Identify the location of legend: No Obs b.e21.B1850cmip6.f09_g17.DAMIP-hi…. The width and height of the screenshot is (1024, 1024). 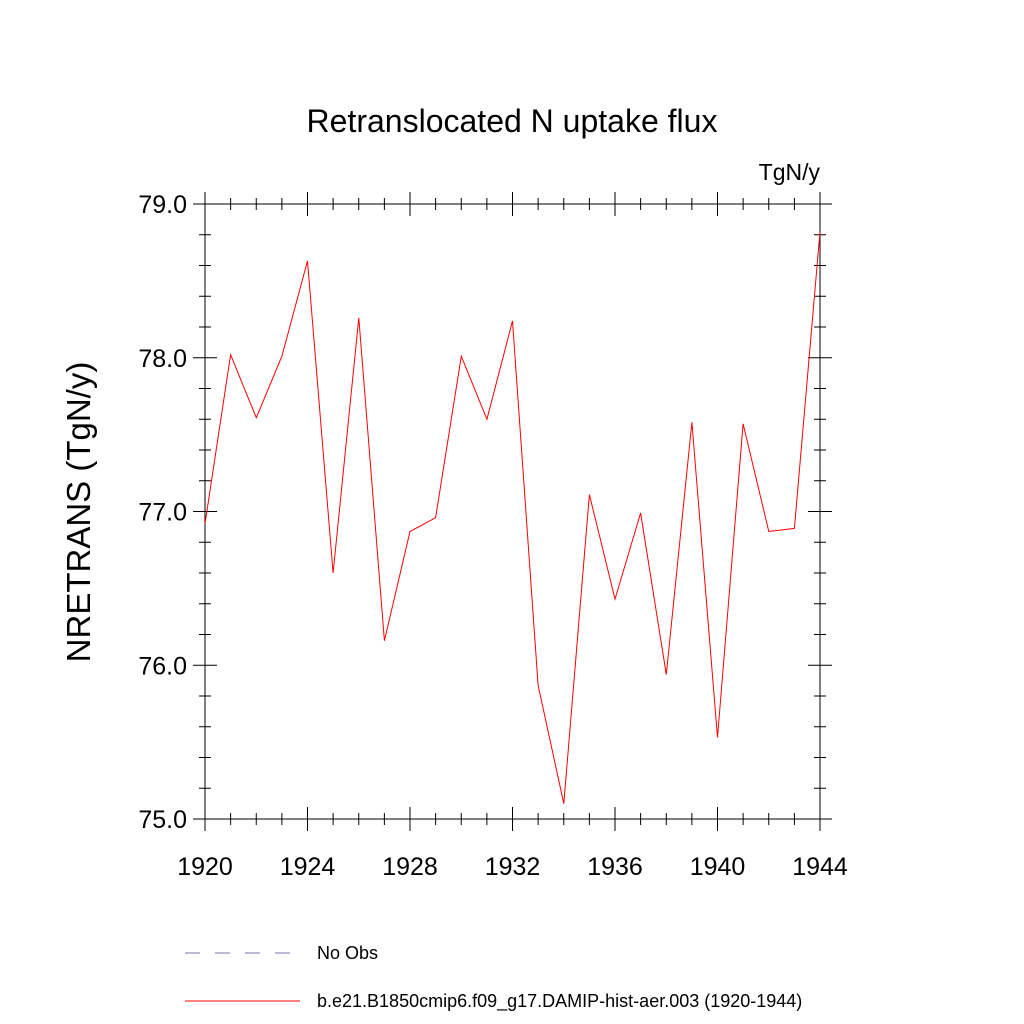
(493, 977).